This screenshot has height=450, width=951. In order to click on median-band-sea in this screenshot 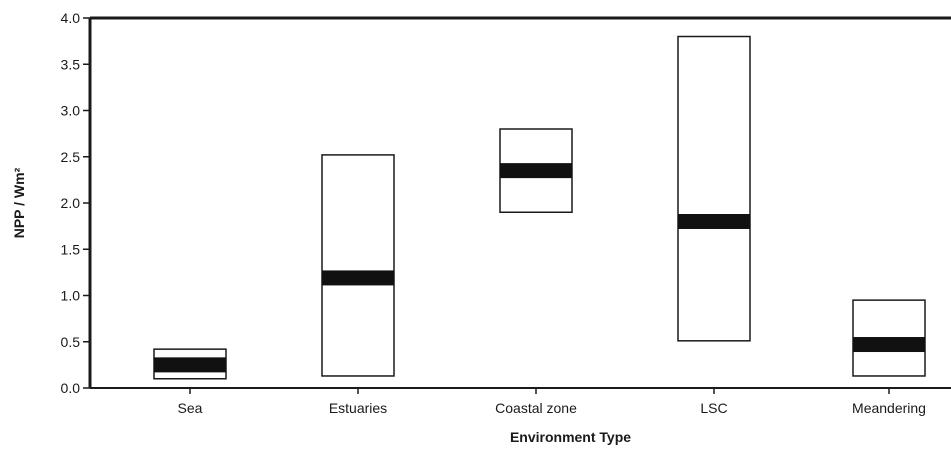, I will do `click(190, 365)`.